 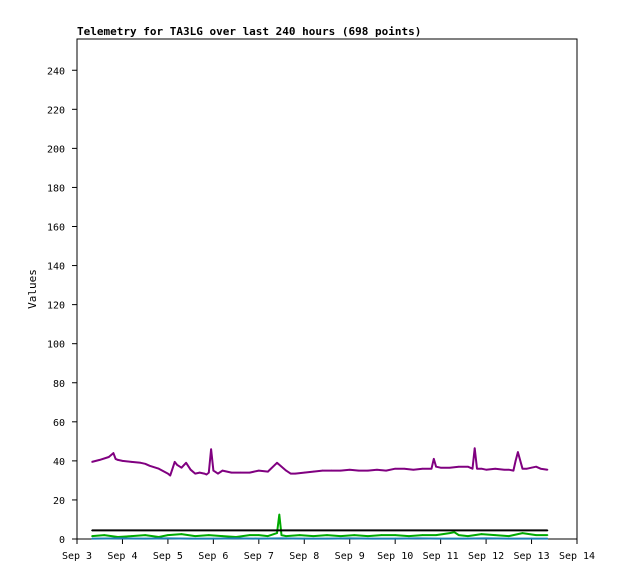 I want to click on x-tick-label: Sep 11, so click(x=441, y=556).